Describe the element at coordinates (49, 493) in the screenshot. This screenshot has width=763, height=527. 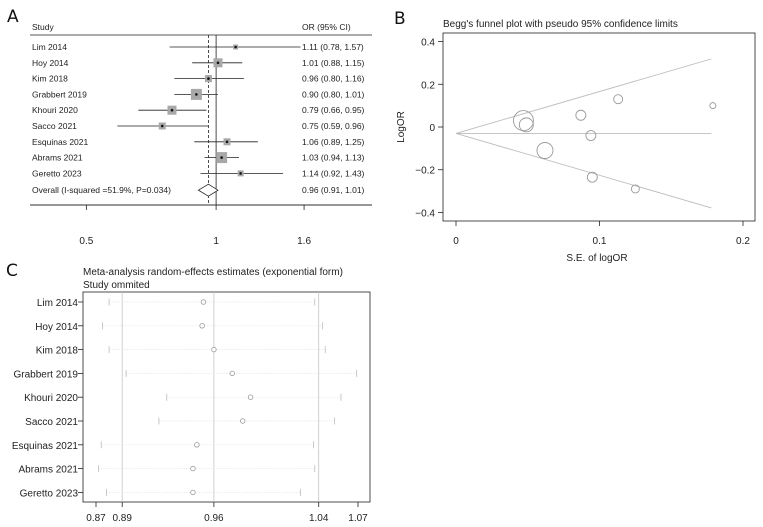
I see `omitted-study-label: Geretto 2023` at that location.